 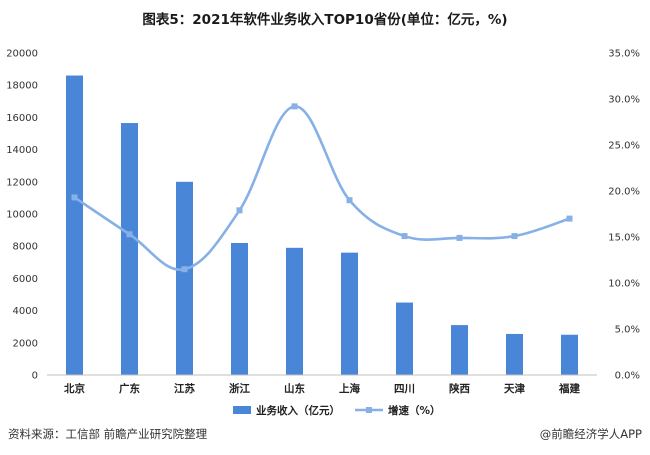 What do you see at coordinates (242, 410) in the screenshot?
I see `legend-bar-swatch` at bounding box center [242, 410].